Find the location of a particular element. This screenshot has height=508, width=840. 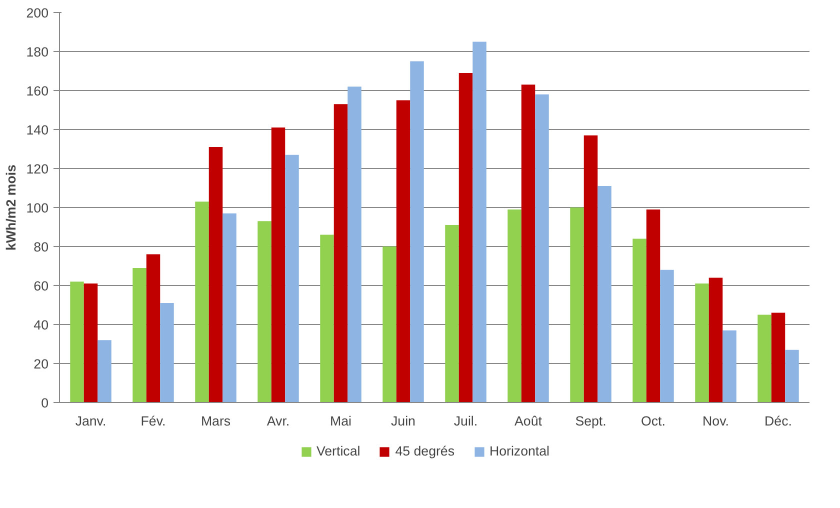

y-tick-label: 100 is located at coordinates (37, 208).